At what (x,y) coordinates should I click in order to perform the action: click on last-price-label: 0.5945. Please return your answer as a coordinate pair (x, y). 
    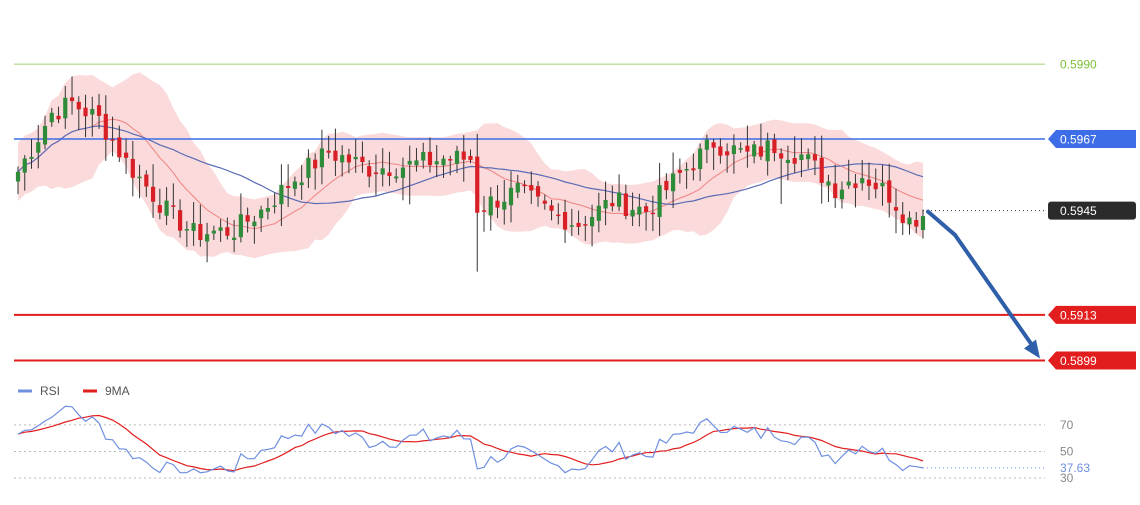
    Looking at the image, I should click on (1078, 211).